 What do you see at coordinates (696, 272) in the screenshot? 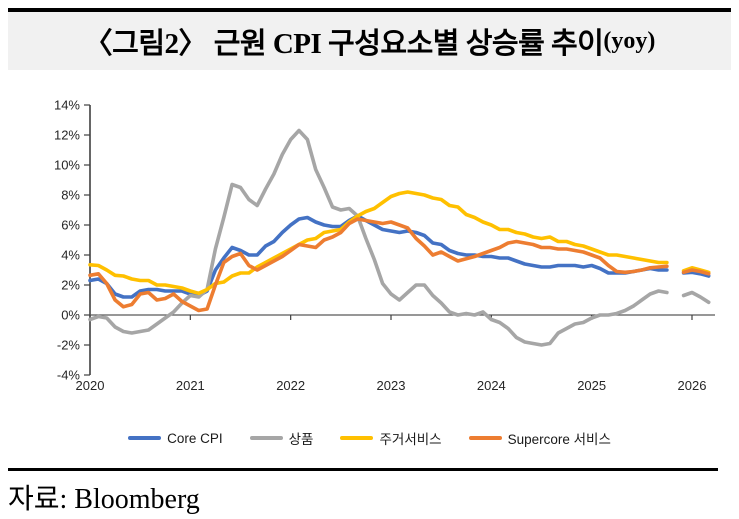
I see `series-line-4-forecast` at bounding box center [696, 272].